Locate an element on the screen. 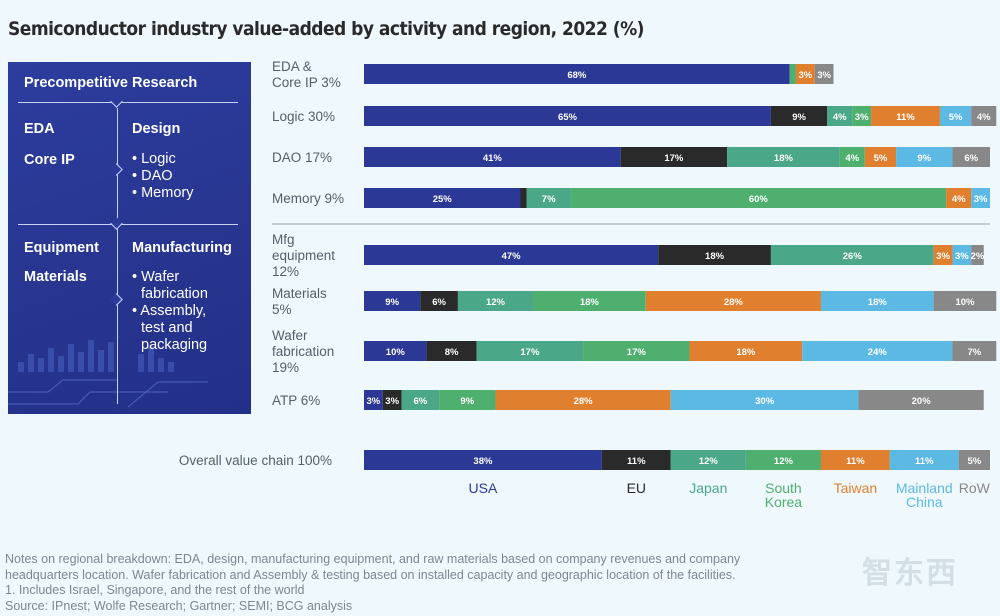  legend-row: RoW is located at coordinates (975, 488).